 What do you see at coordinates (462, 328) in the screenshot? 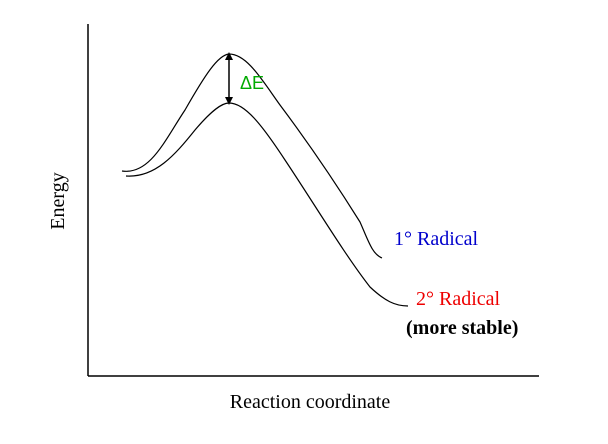
I see `secondary-radical-note: (more stable)` at bounding box center [462, 328].